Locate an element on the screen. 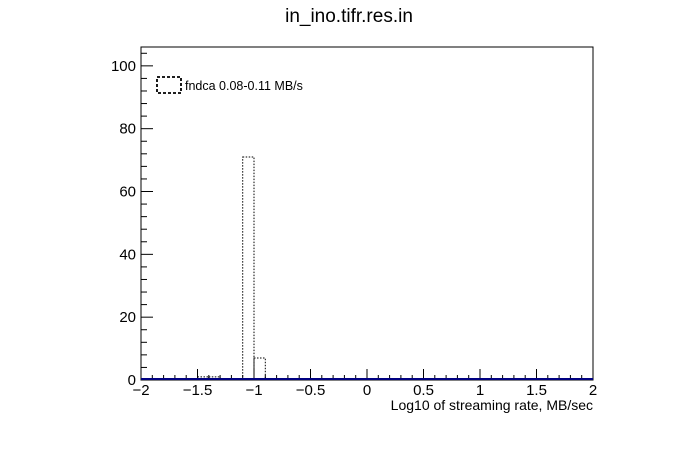  x-tick-label: 0 is located at coordinates (367, 390).